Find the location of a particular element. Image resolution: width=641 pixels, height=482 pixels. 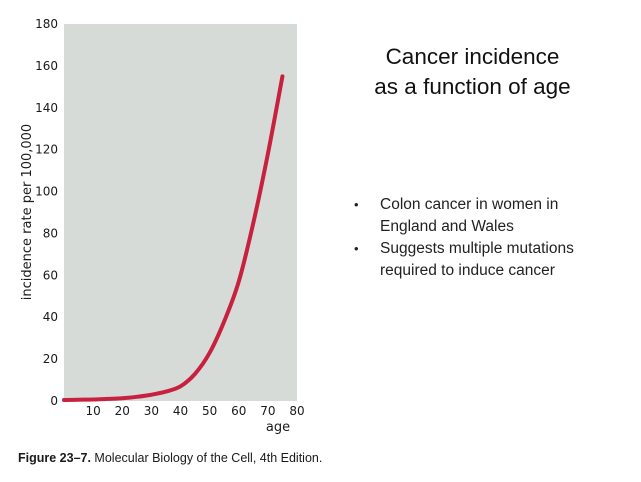

y-tick-label: 120 is located at coordinates (46, 150).